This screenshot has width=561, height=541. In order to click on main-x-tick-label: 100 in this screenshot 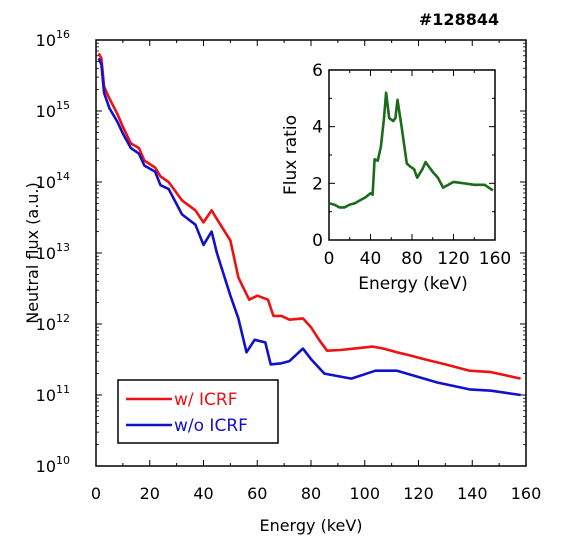, I will do `click(364, 493)`.